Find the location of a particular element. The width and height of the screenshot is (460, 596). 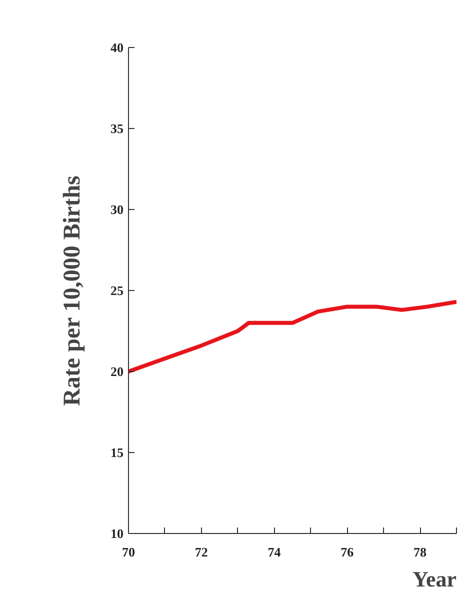

x-tick-label: 70 is located at coordinates (128, 552).